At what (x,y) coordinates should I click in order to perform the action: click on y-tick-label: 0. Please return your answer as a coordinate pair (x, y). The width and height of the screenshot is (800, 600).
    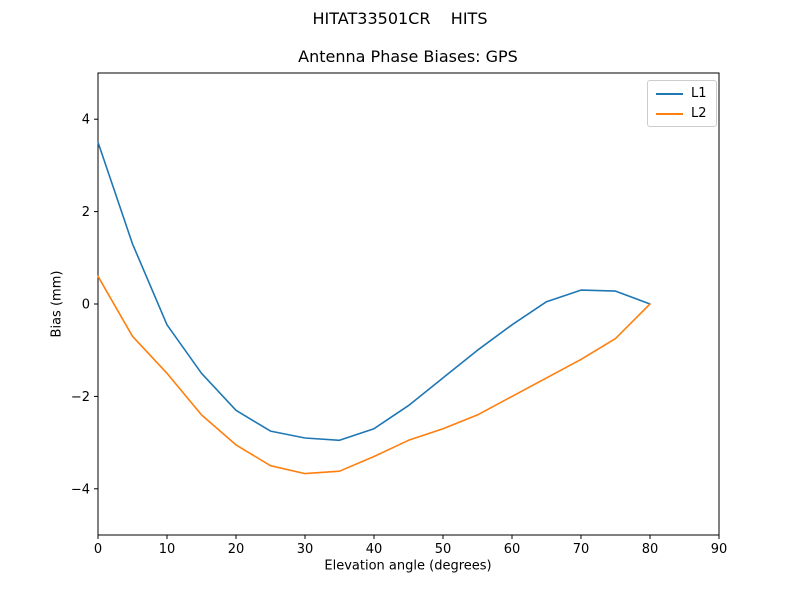
    Looking at the image, I should click on (86, 305).